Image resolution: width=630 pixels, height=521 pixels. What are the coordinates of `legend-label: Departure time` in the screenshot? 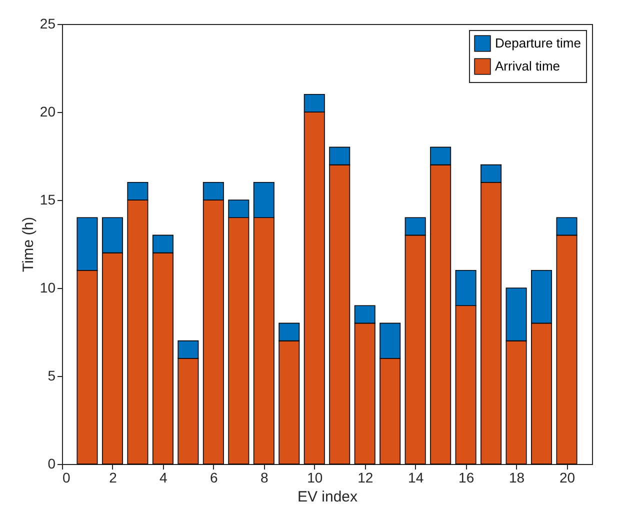 It's located at (538, 43).